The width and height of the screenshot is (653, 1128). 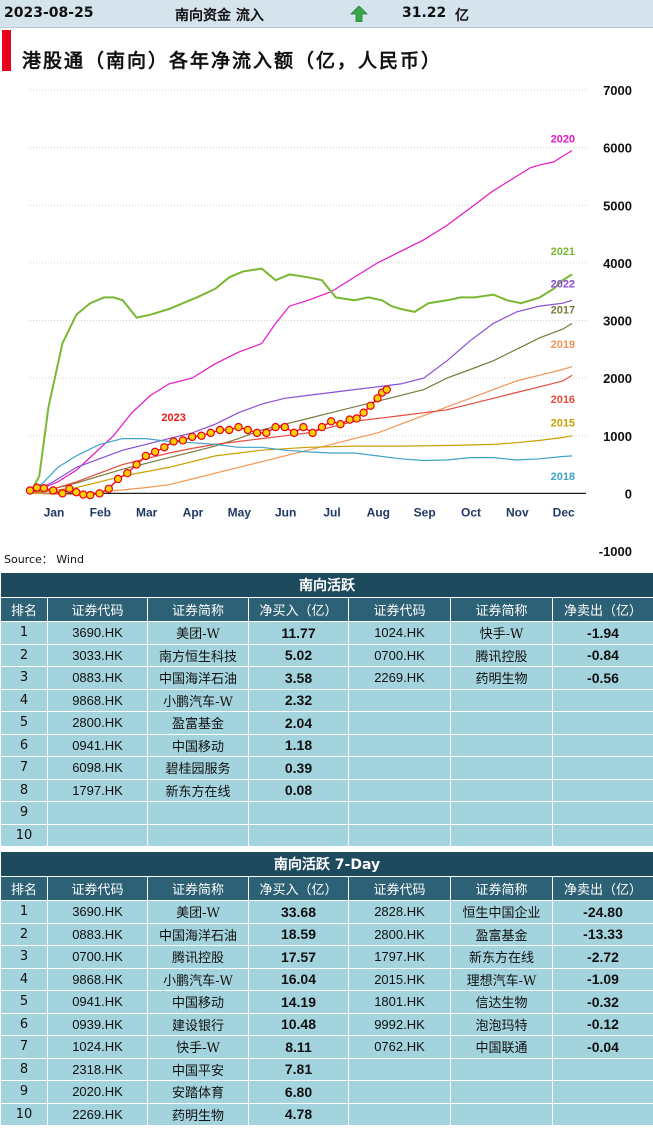 What do you see at coordinates (326, 723) in the screenshot?
I see `table-row: 5 2800.HK 盈富基金 2.04` at bounding box center [326, 723].